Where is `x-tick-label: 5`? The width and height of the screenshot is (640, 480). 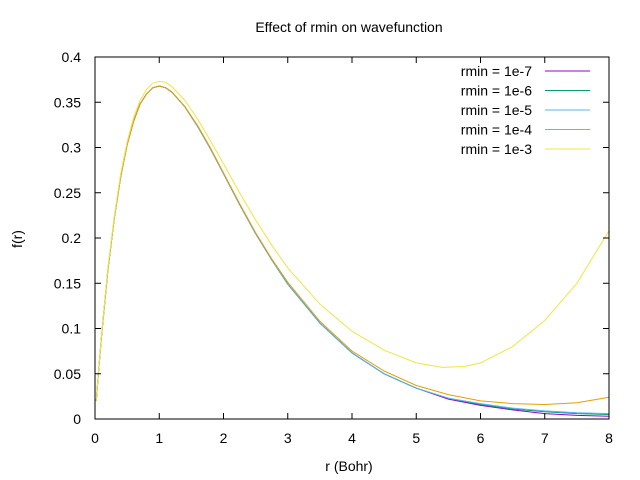 x-tick-label: 5 is located at coordinates (416, 438).